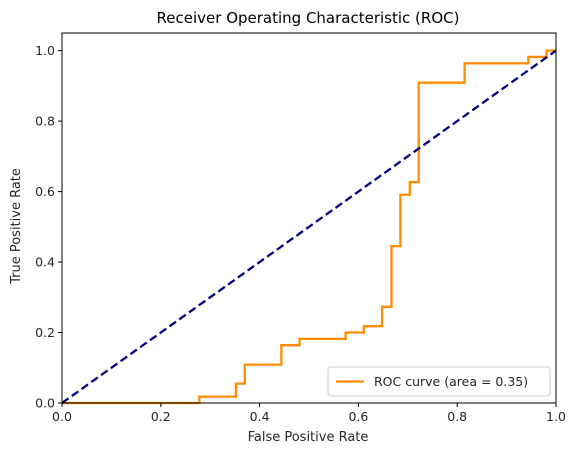 The image size is (578, 455). What do you see at coordinates (45, 262) in the screenshot?
I see `y-tick-label: 0.4` at bounding box center [45, 262].